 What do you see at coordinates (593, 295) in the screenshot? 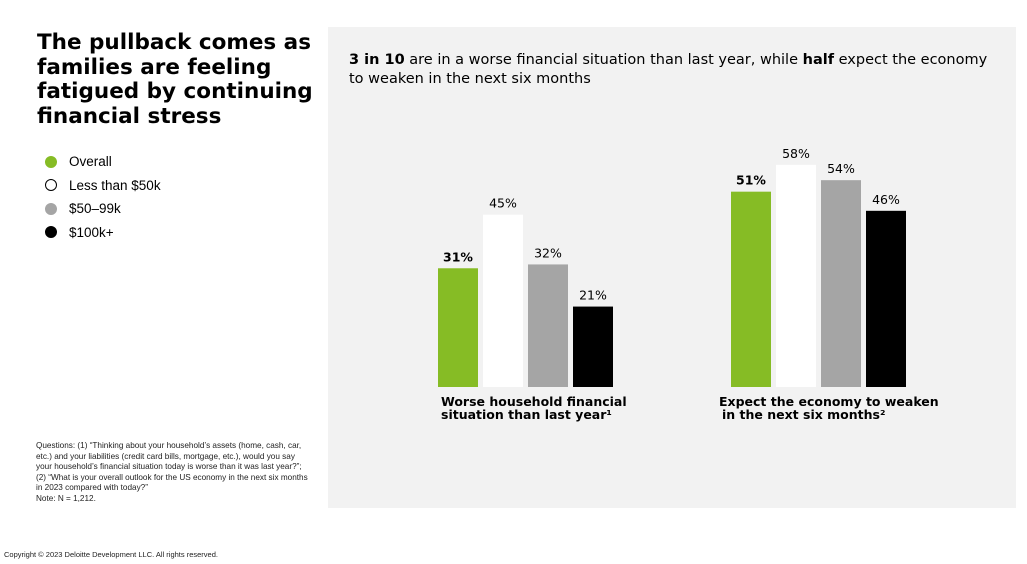
I see `data-label-100k-group-1: 21%` at bounding box center [593, 295].